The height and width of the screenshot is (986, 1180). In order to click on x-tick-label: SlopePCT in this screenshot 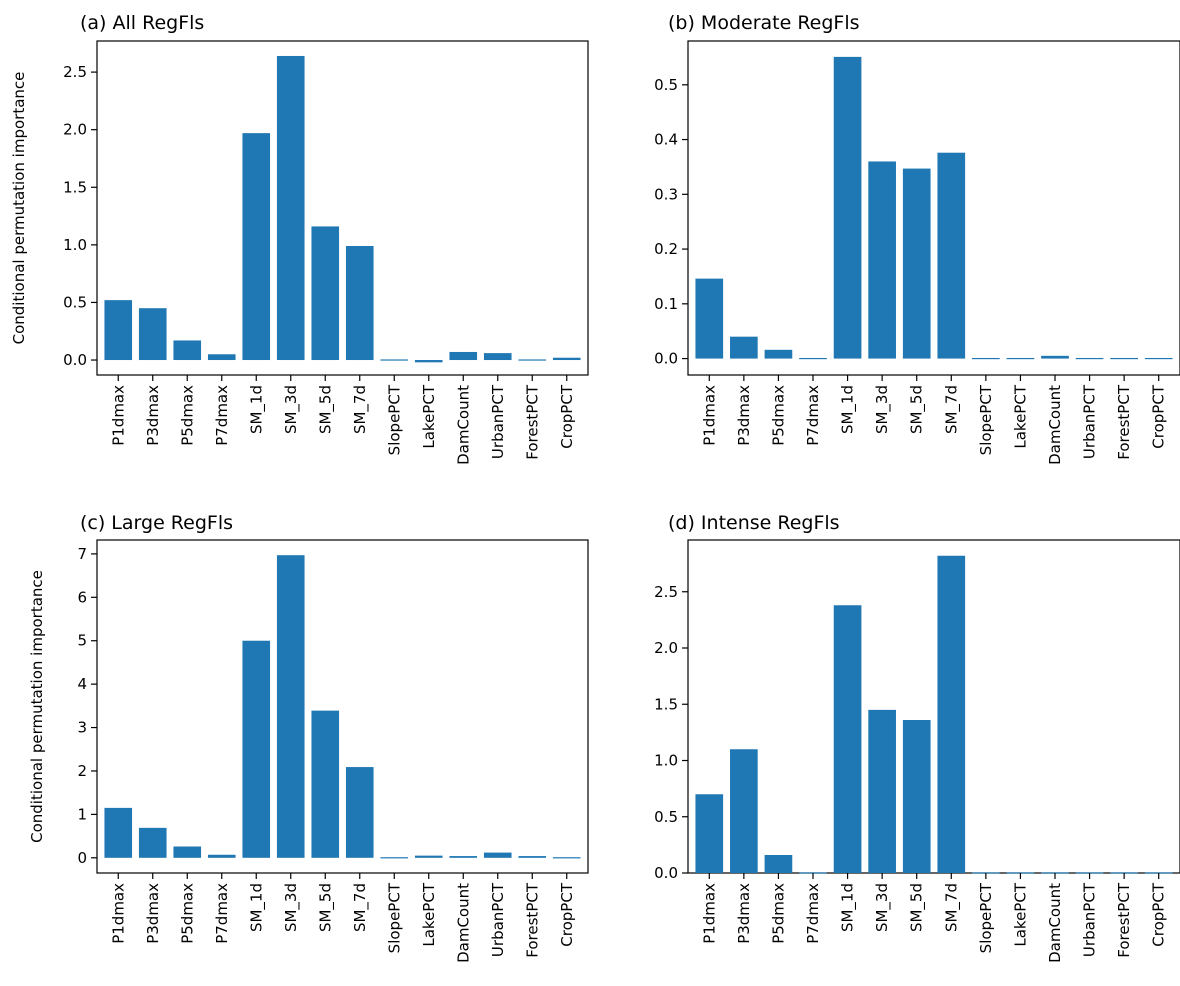, I will do `click(394, 419)`.